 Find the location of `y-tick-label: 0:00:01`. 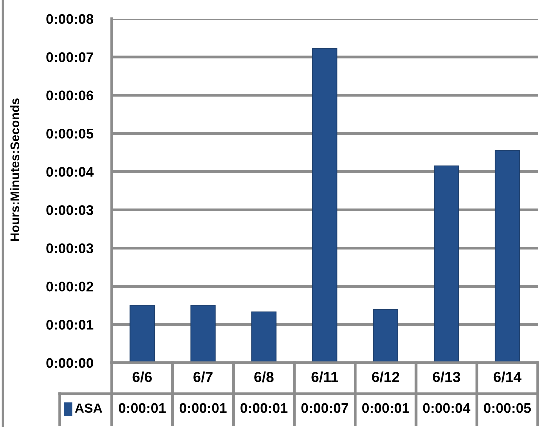

y-tick-label: 0:00:01 is located at coordinates (70, 325).